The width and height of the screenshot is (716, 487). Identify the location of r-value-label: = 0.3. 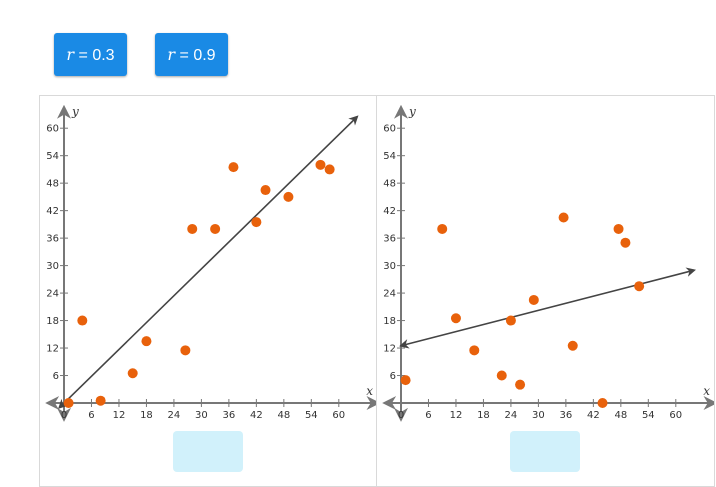
(94, 55).